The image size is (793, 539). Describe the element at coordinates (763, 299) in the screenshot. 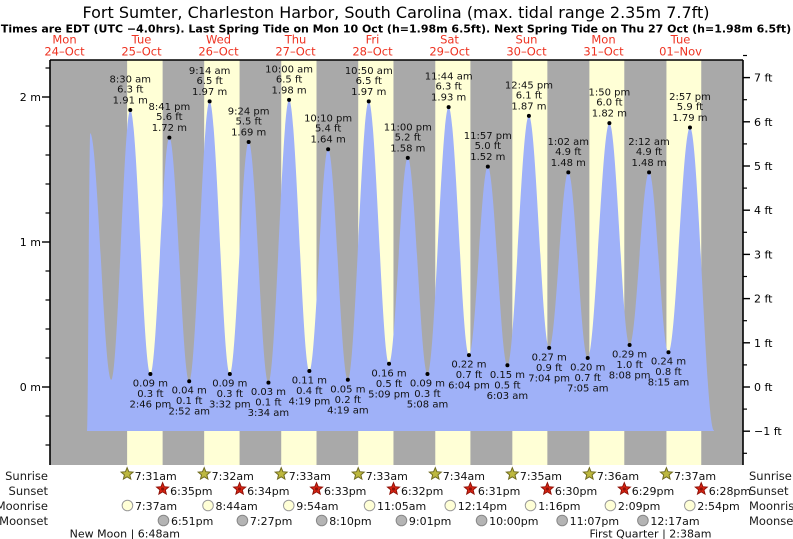

I see `y-axis-right-tick-label: 2 ft` at that location.